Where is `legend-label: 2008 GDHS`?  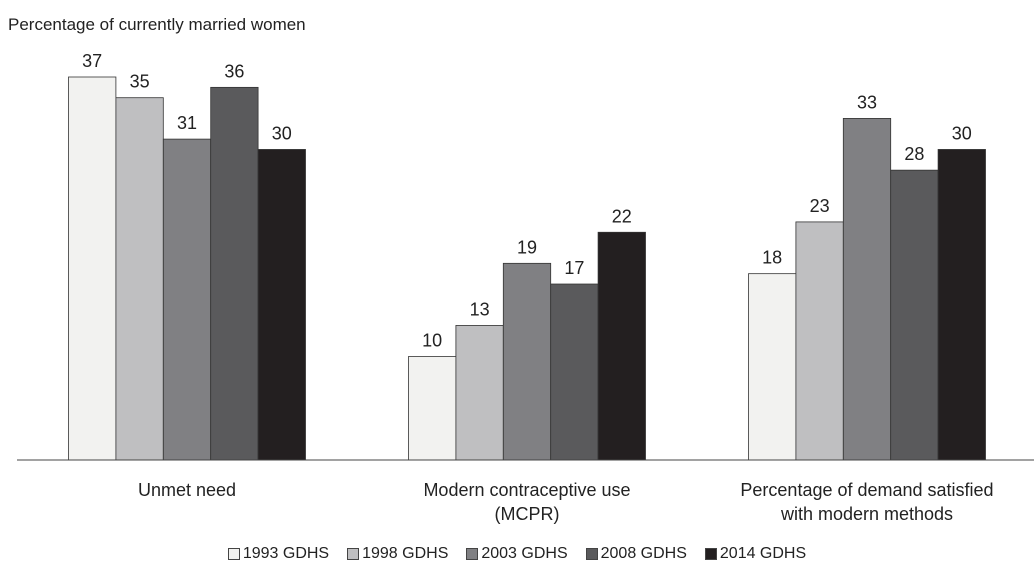
legend-label: 2008 GDHS is located at coordinates (643, 553).